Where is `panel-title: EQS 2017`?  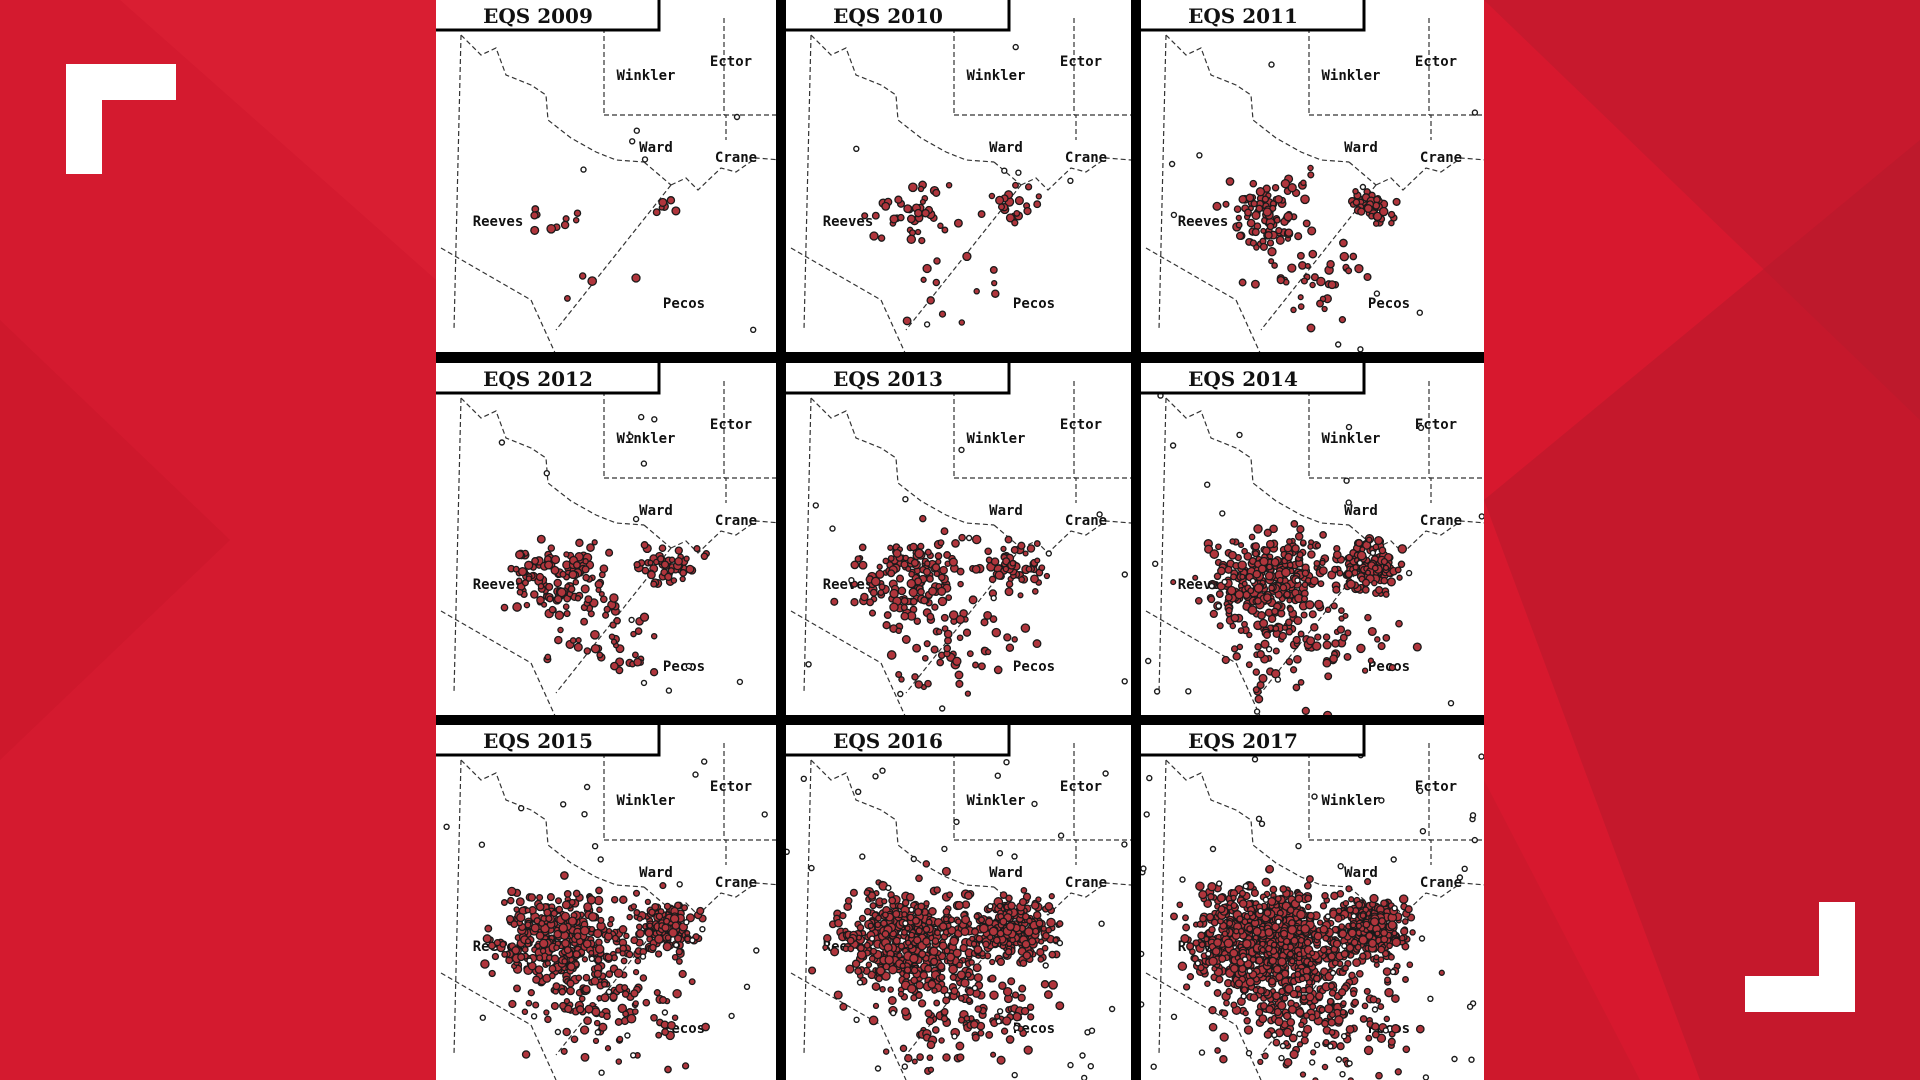 panel-title: EQS 2017 is located at coordinates (1243, 741).